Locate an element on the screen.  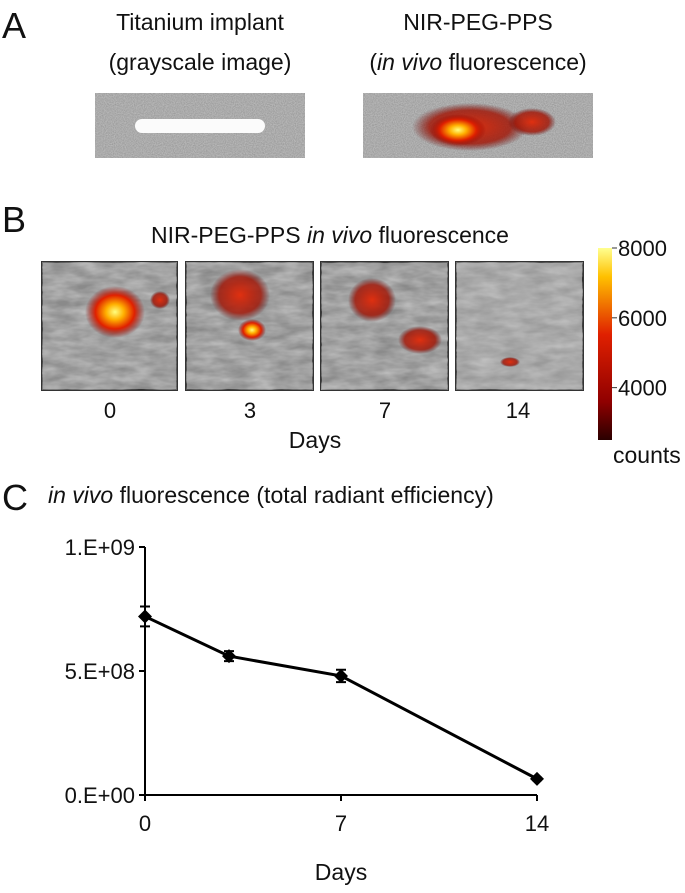
colorbar-tick-label: 8000 is located at coordinates (642, 248).